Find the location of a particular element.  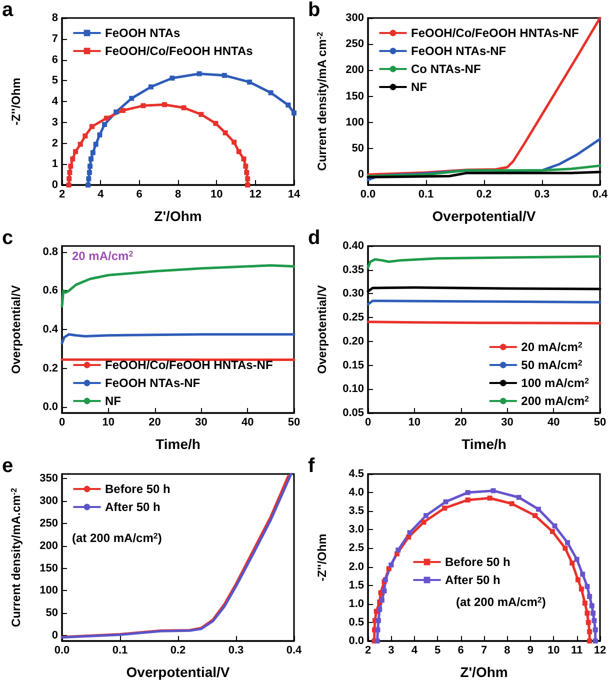

y-tick-label: 200 is located at coordinates (355, 70).